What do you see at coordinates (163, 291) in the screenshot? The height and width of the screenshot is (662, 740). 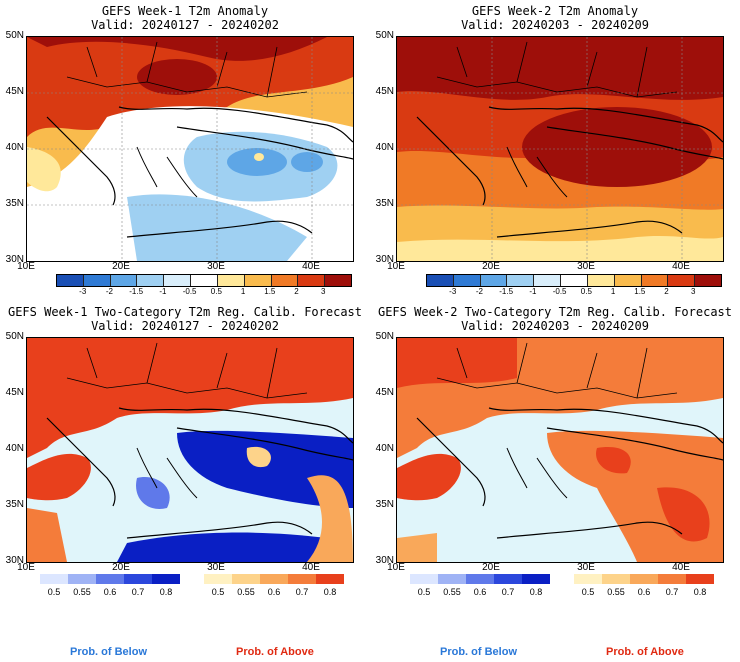 I see `colorbar-tick-label: -1` at bounding box center [163, 291].